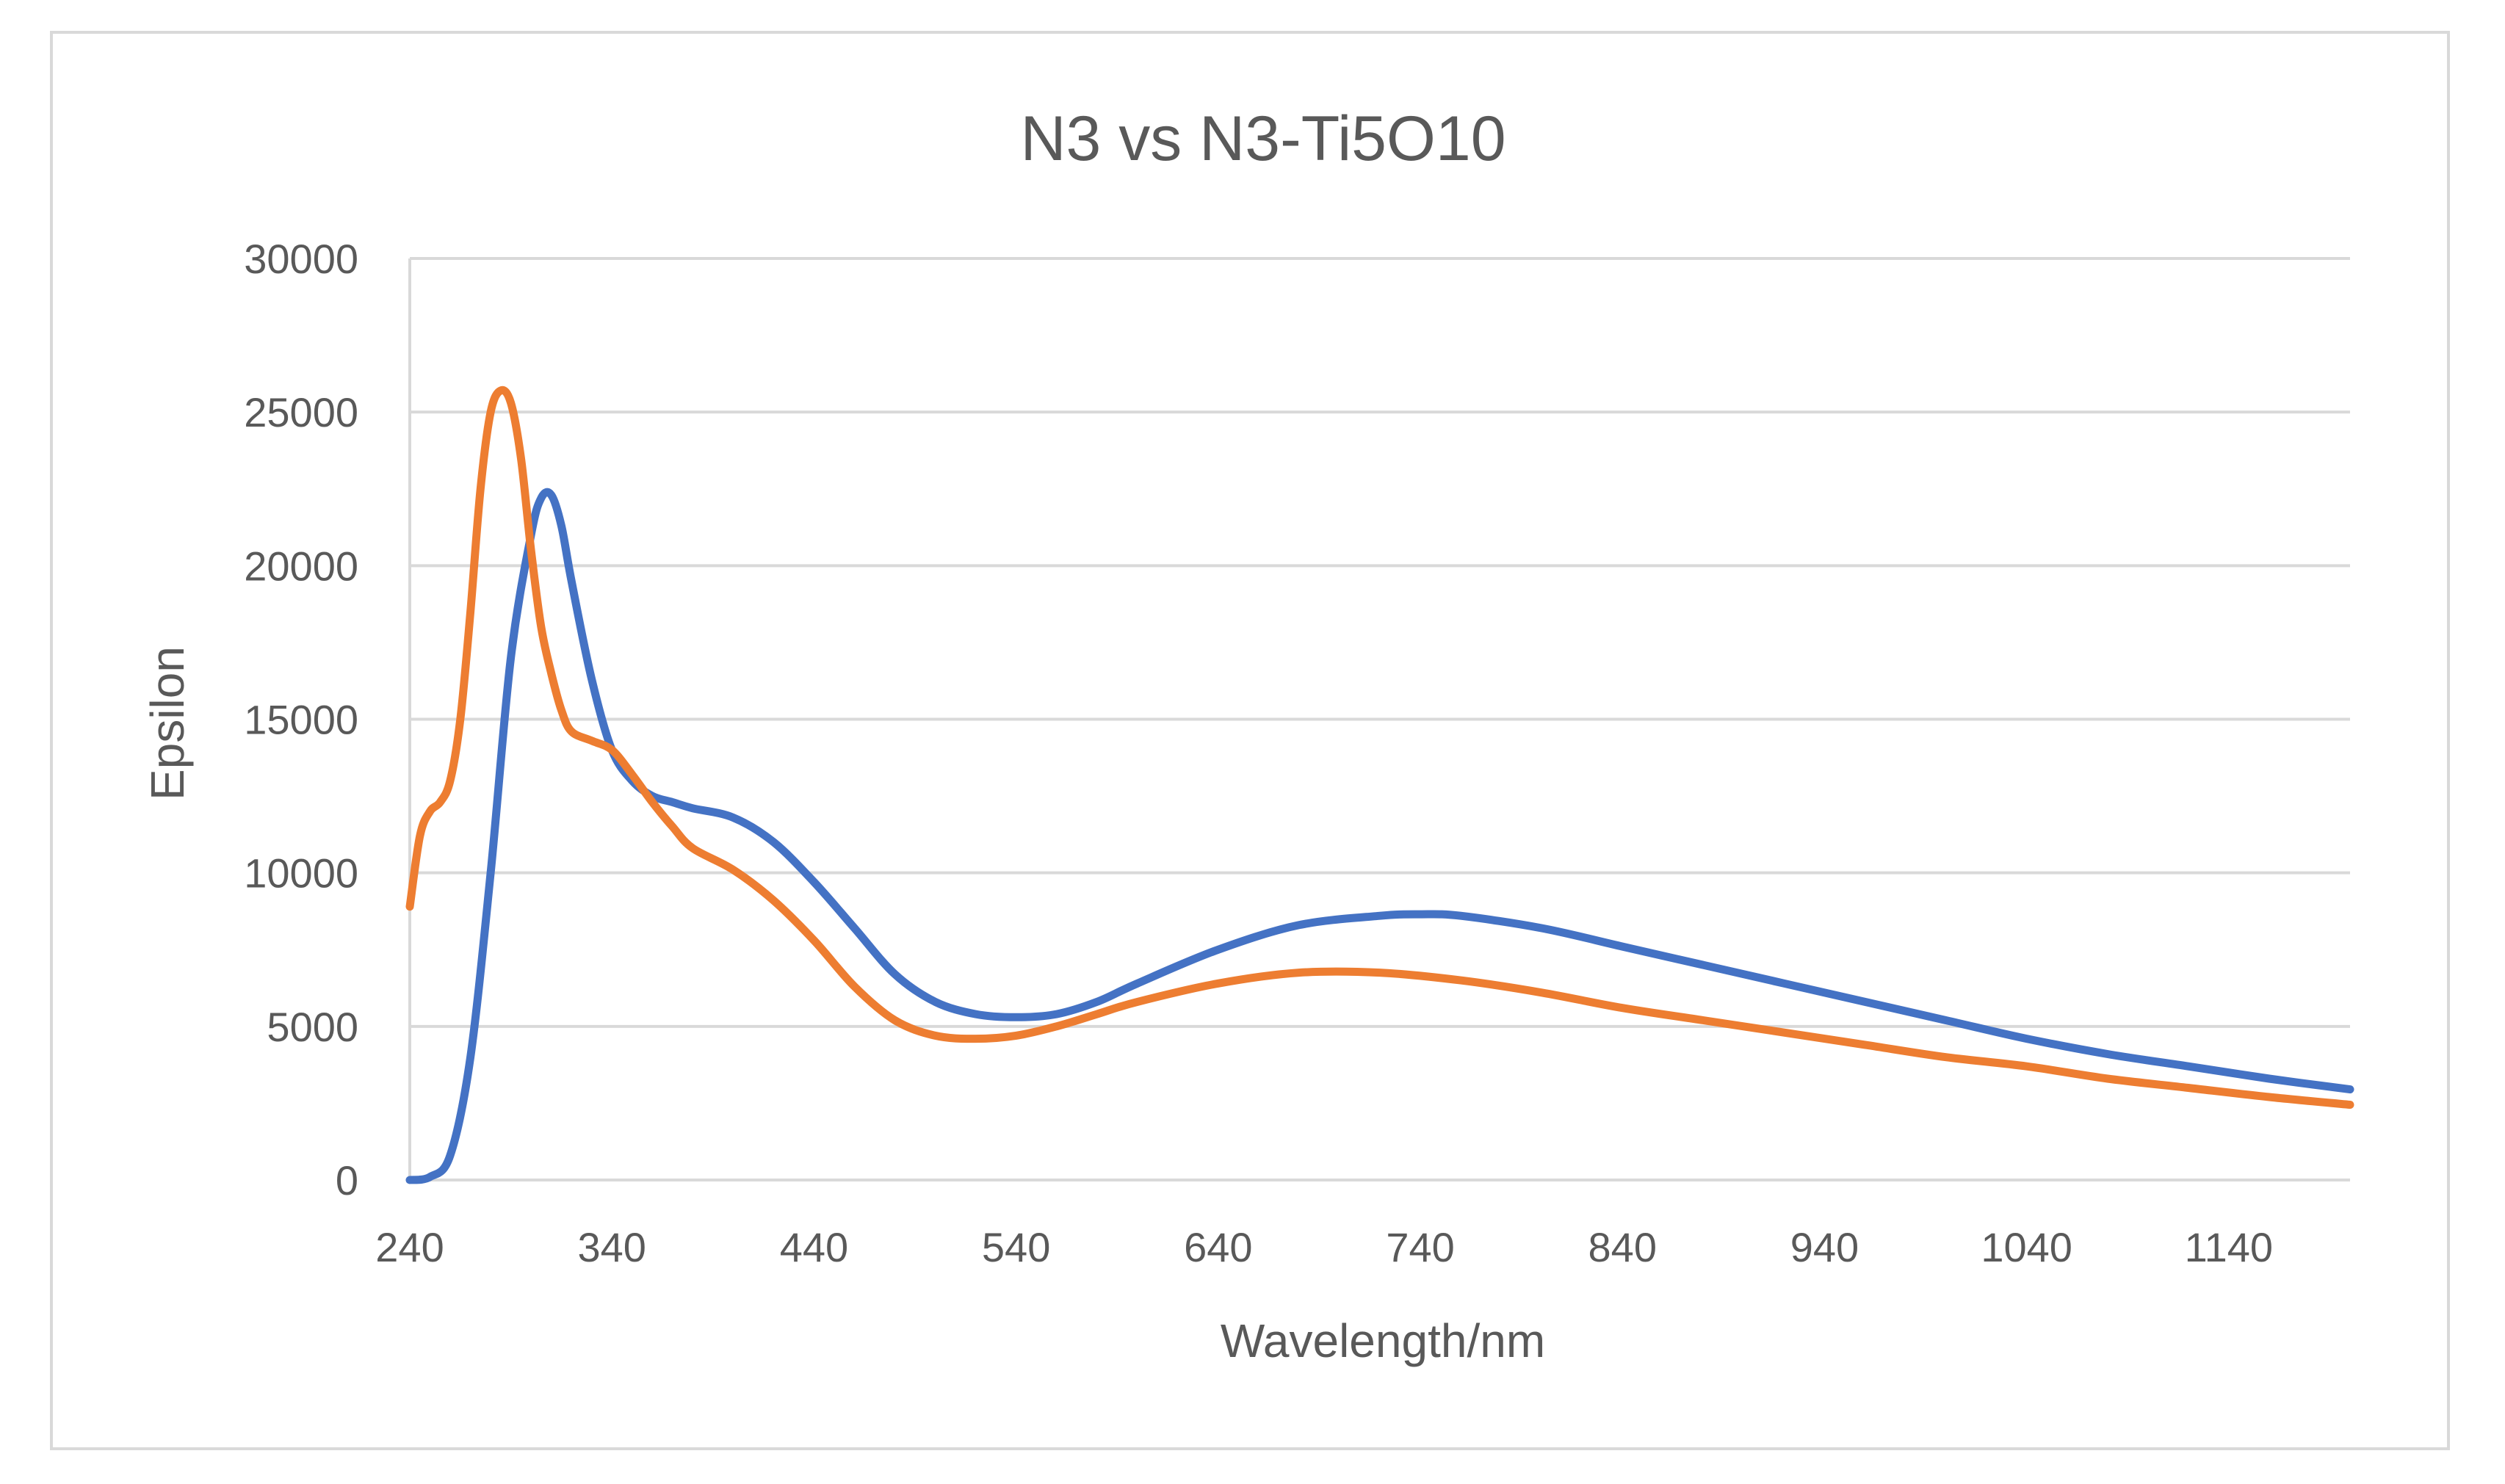 This screenshot has width=2505, height=1484. What do you see at coordinates (1420, 1247) in the screenshot?
I see `x-tick-label-740: 740` at bounding box center [1420, 1247].